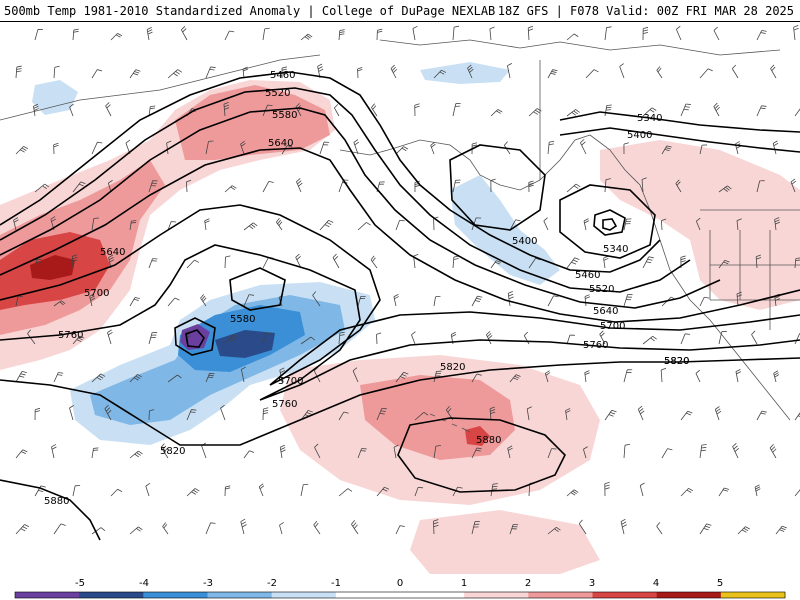 Image resolution: width=800 pixels, height=600 pixels. I want to click on contour-5880-east, so click(481, 455).